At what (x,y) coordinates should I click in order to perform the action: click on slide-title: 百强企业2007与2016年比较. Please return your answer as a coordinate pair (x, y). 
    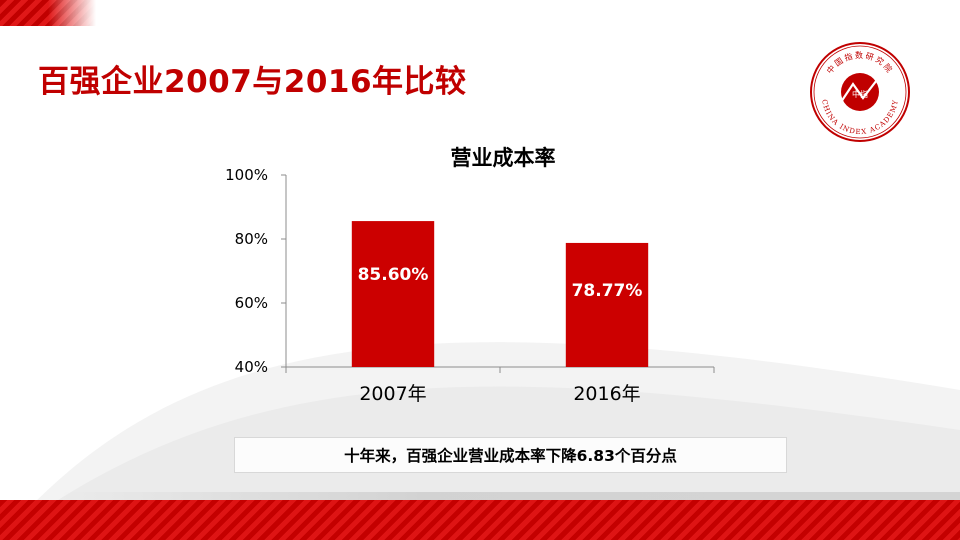
    Looking at the image, I should click on (252, 82).